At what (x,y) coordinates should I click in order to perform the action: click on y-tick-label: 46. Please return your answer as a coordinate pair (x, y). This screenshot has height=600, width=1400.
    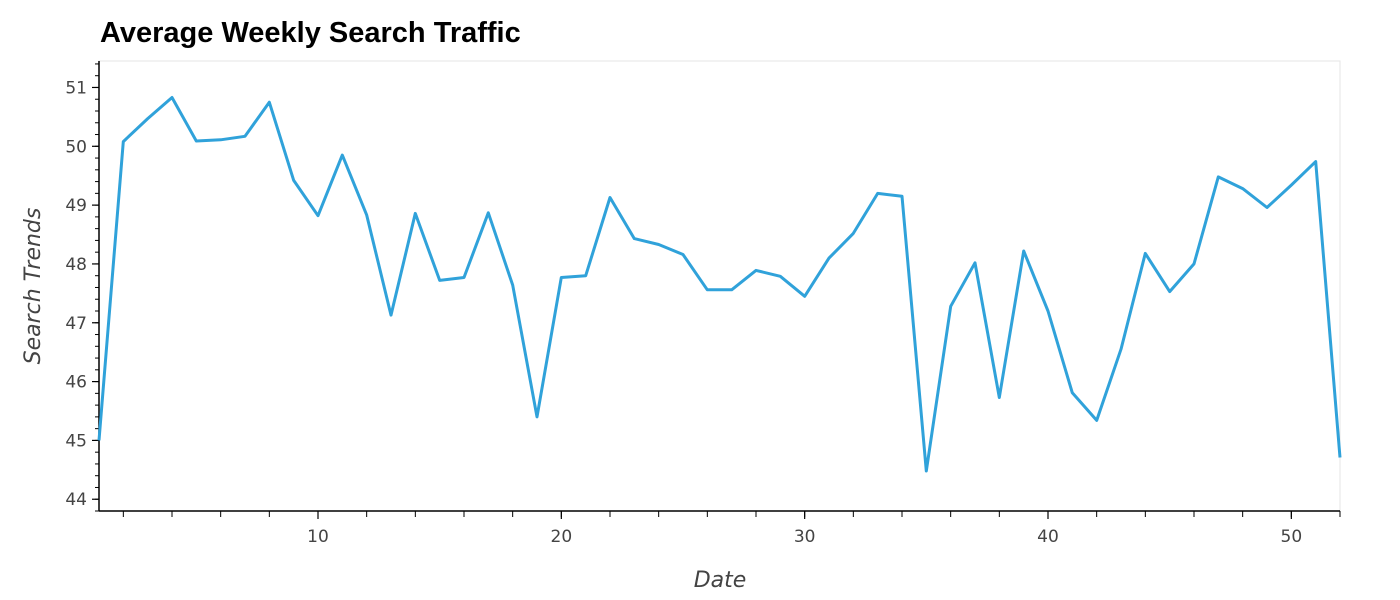
    Looking at the image, I should click on (76, 383).